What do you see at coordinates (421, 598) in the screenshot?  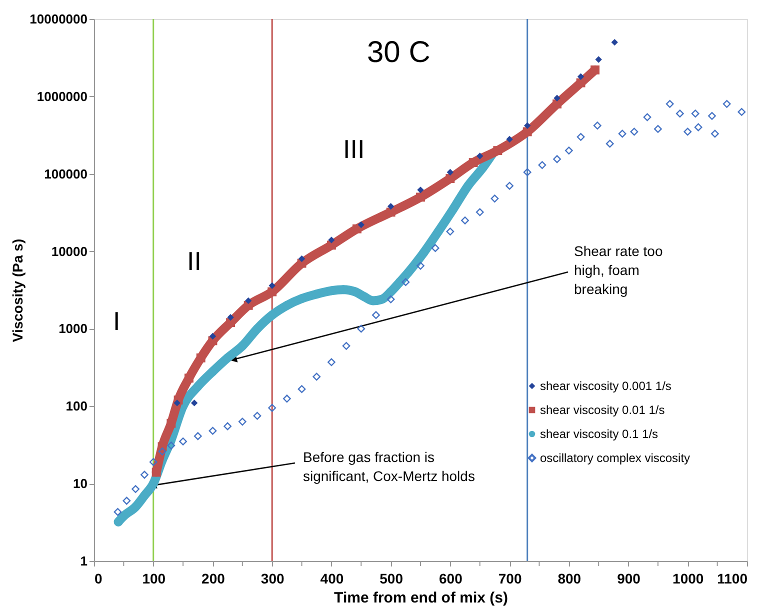 I see `x-axis-title: Time from end of mix (s)` at bounding box center [421, 598].